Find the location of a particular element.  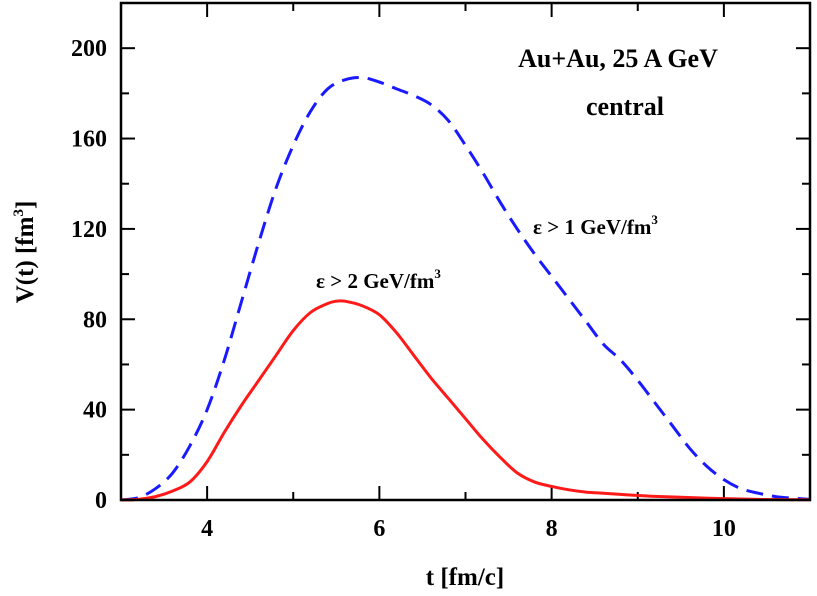

solid-curve-label-main: ε > 2 GeV/fm is located at coordinates (375, 281).